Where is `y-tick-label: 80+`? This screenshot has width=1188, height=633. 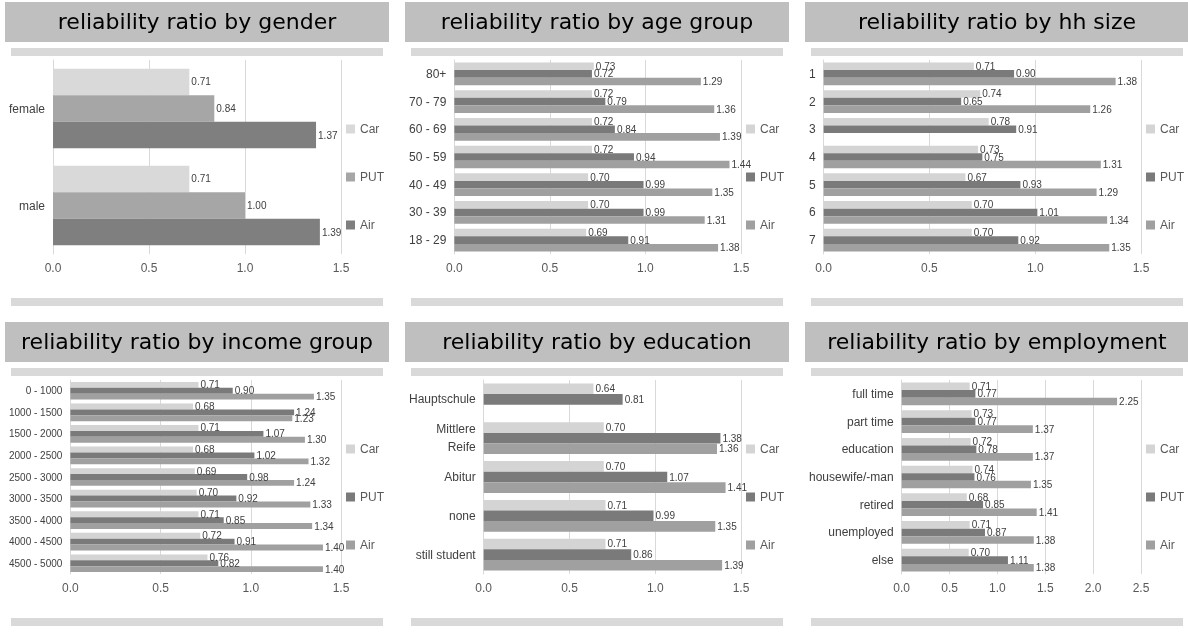
y-tick-label: 80+ is located at coordinates (436, 73).